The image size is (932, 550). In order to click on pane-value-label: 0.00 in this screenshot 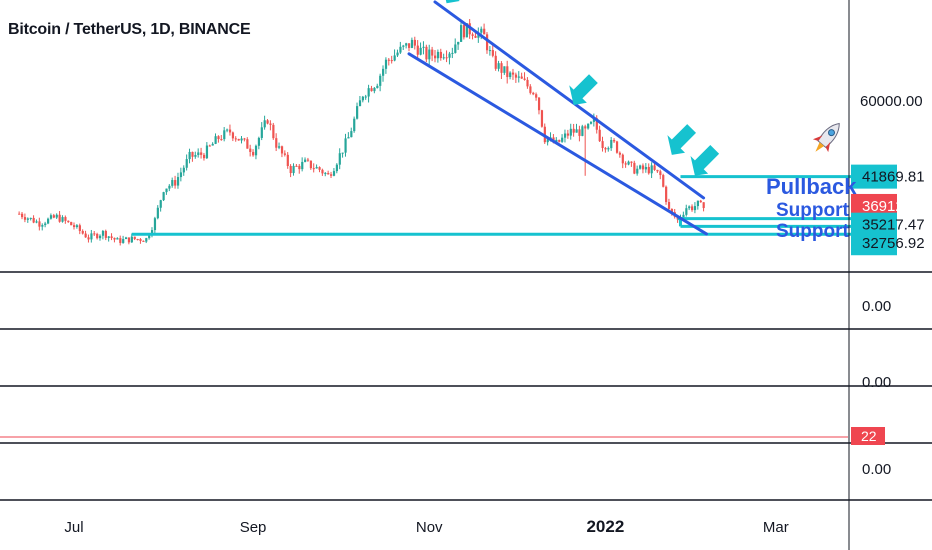, I will do `click(876, 382)`.